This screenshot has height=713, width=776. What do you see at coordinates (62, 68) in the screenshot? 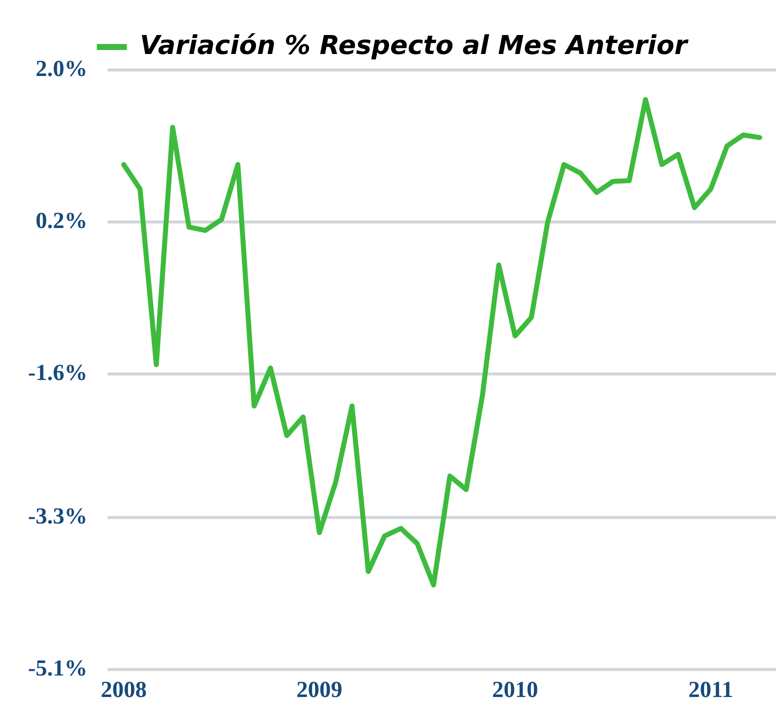
I see `y-tick-label: 2.0%` at bounding box center [62, 68].